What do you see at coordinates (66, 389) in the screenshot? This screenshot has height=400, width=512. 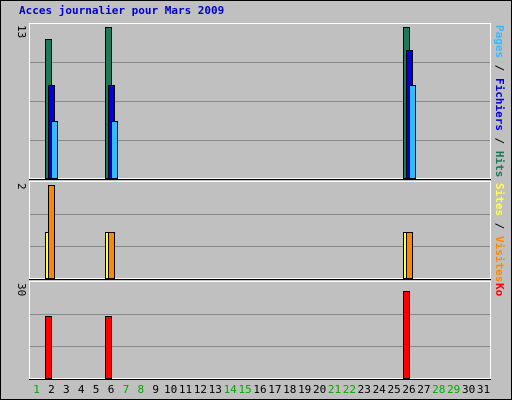 I see `x-tick-label-day-3: 3` at bounding box center [66, 389].